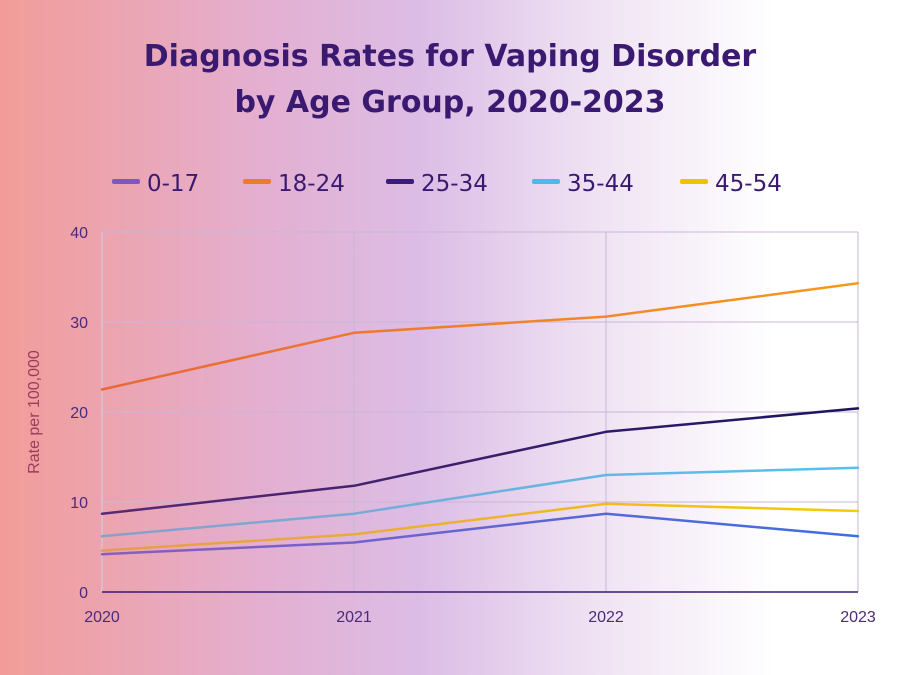 This screenshot has width=900, height=675. Describe the element at coordinates (449, 102) in the screenshot. I see `chart-title-line-2: by Age Group, 2020-2023` at that location.